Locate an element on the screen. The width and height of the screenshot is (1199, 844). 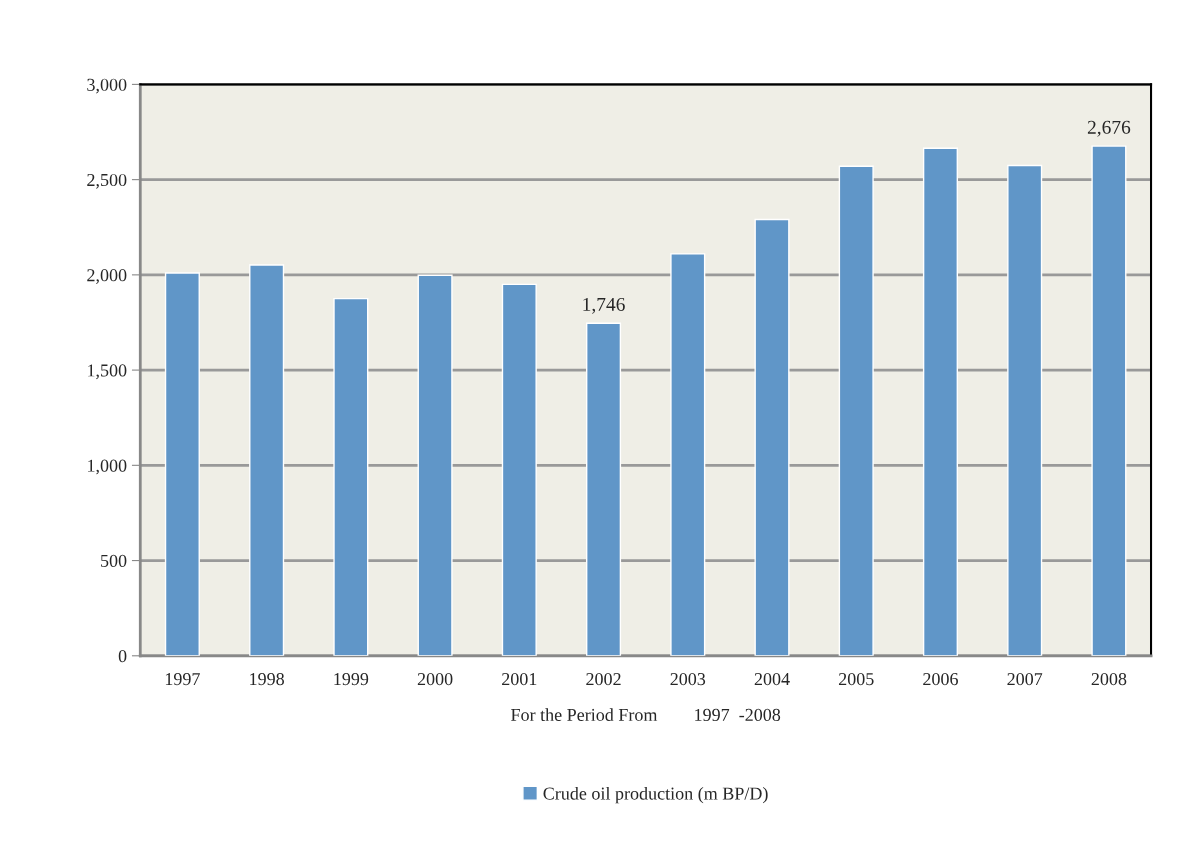
x-tick-label: 2006 is located at coordinates (940, 679).